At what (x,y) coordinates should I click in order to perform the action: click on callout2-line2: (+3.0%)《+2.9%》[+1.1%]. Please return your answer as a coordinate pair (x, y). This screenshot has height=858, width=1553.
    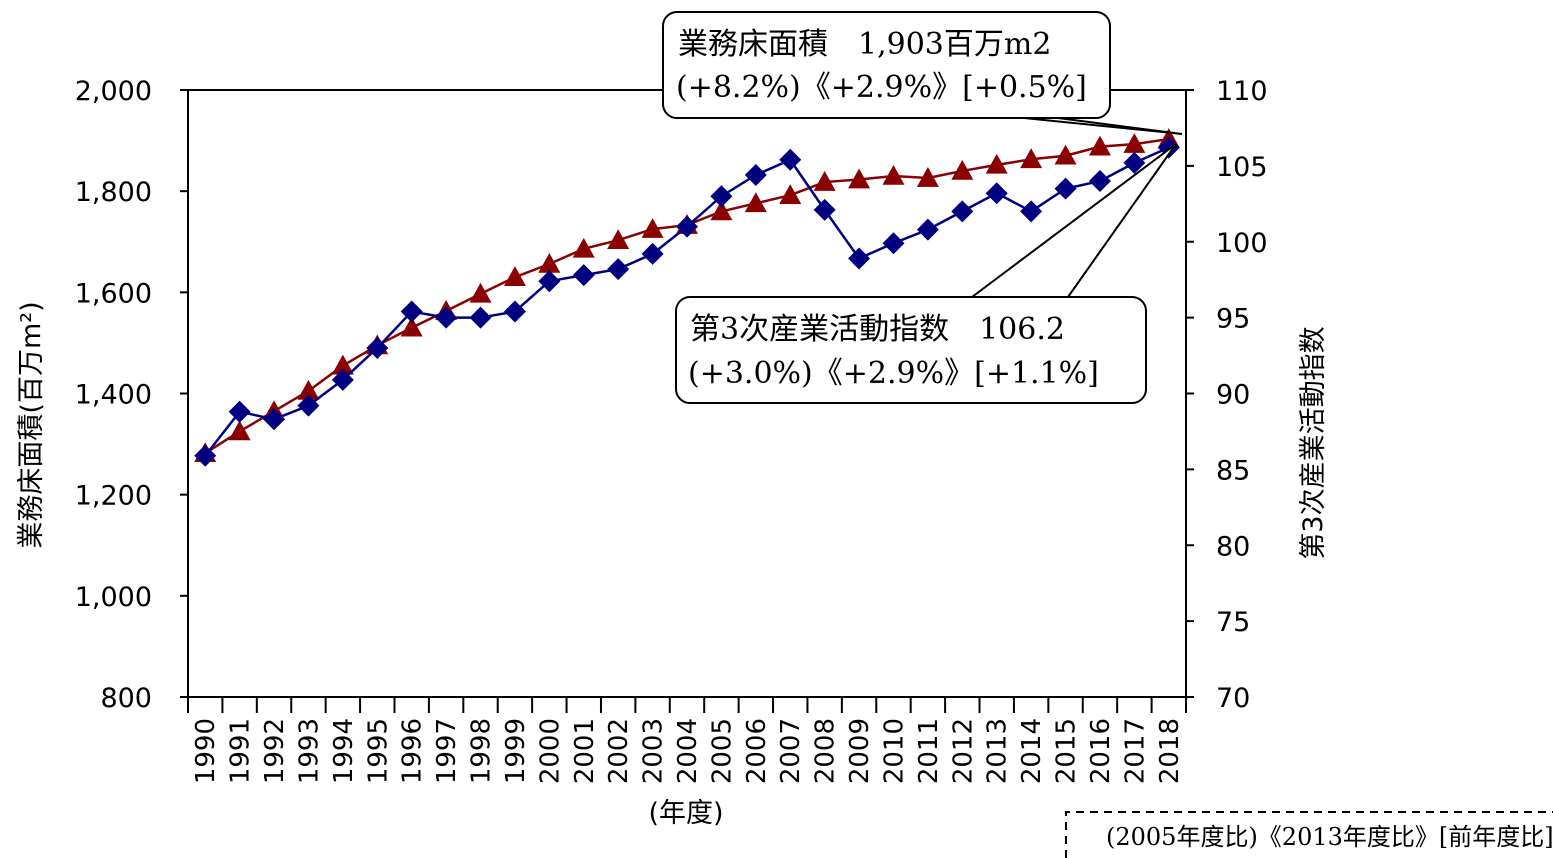
    Looking at the image, I should click on (893, 373).